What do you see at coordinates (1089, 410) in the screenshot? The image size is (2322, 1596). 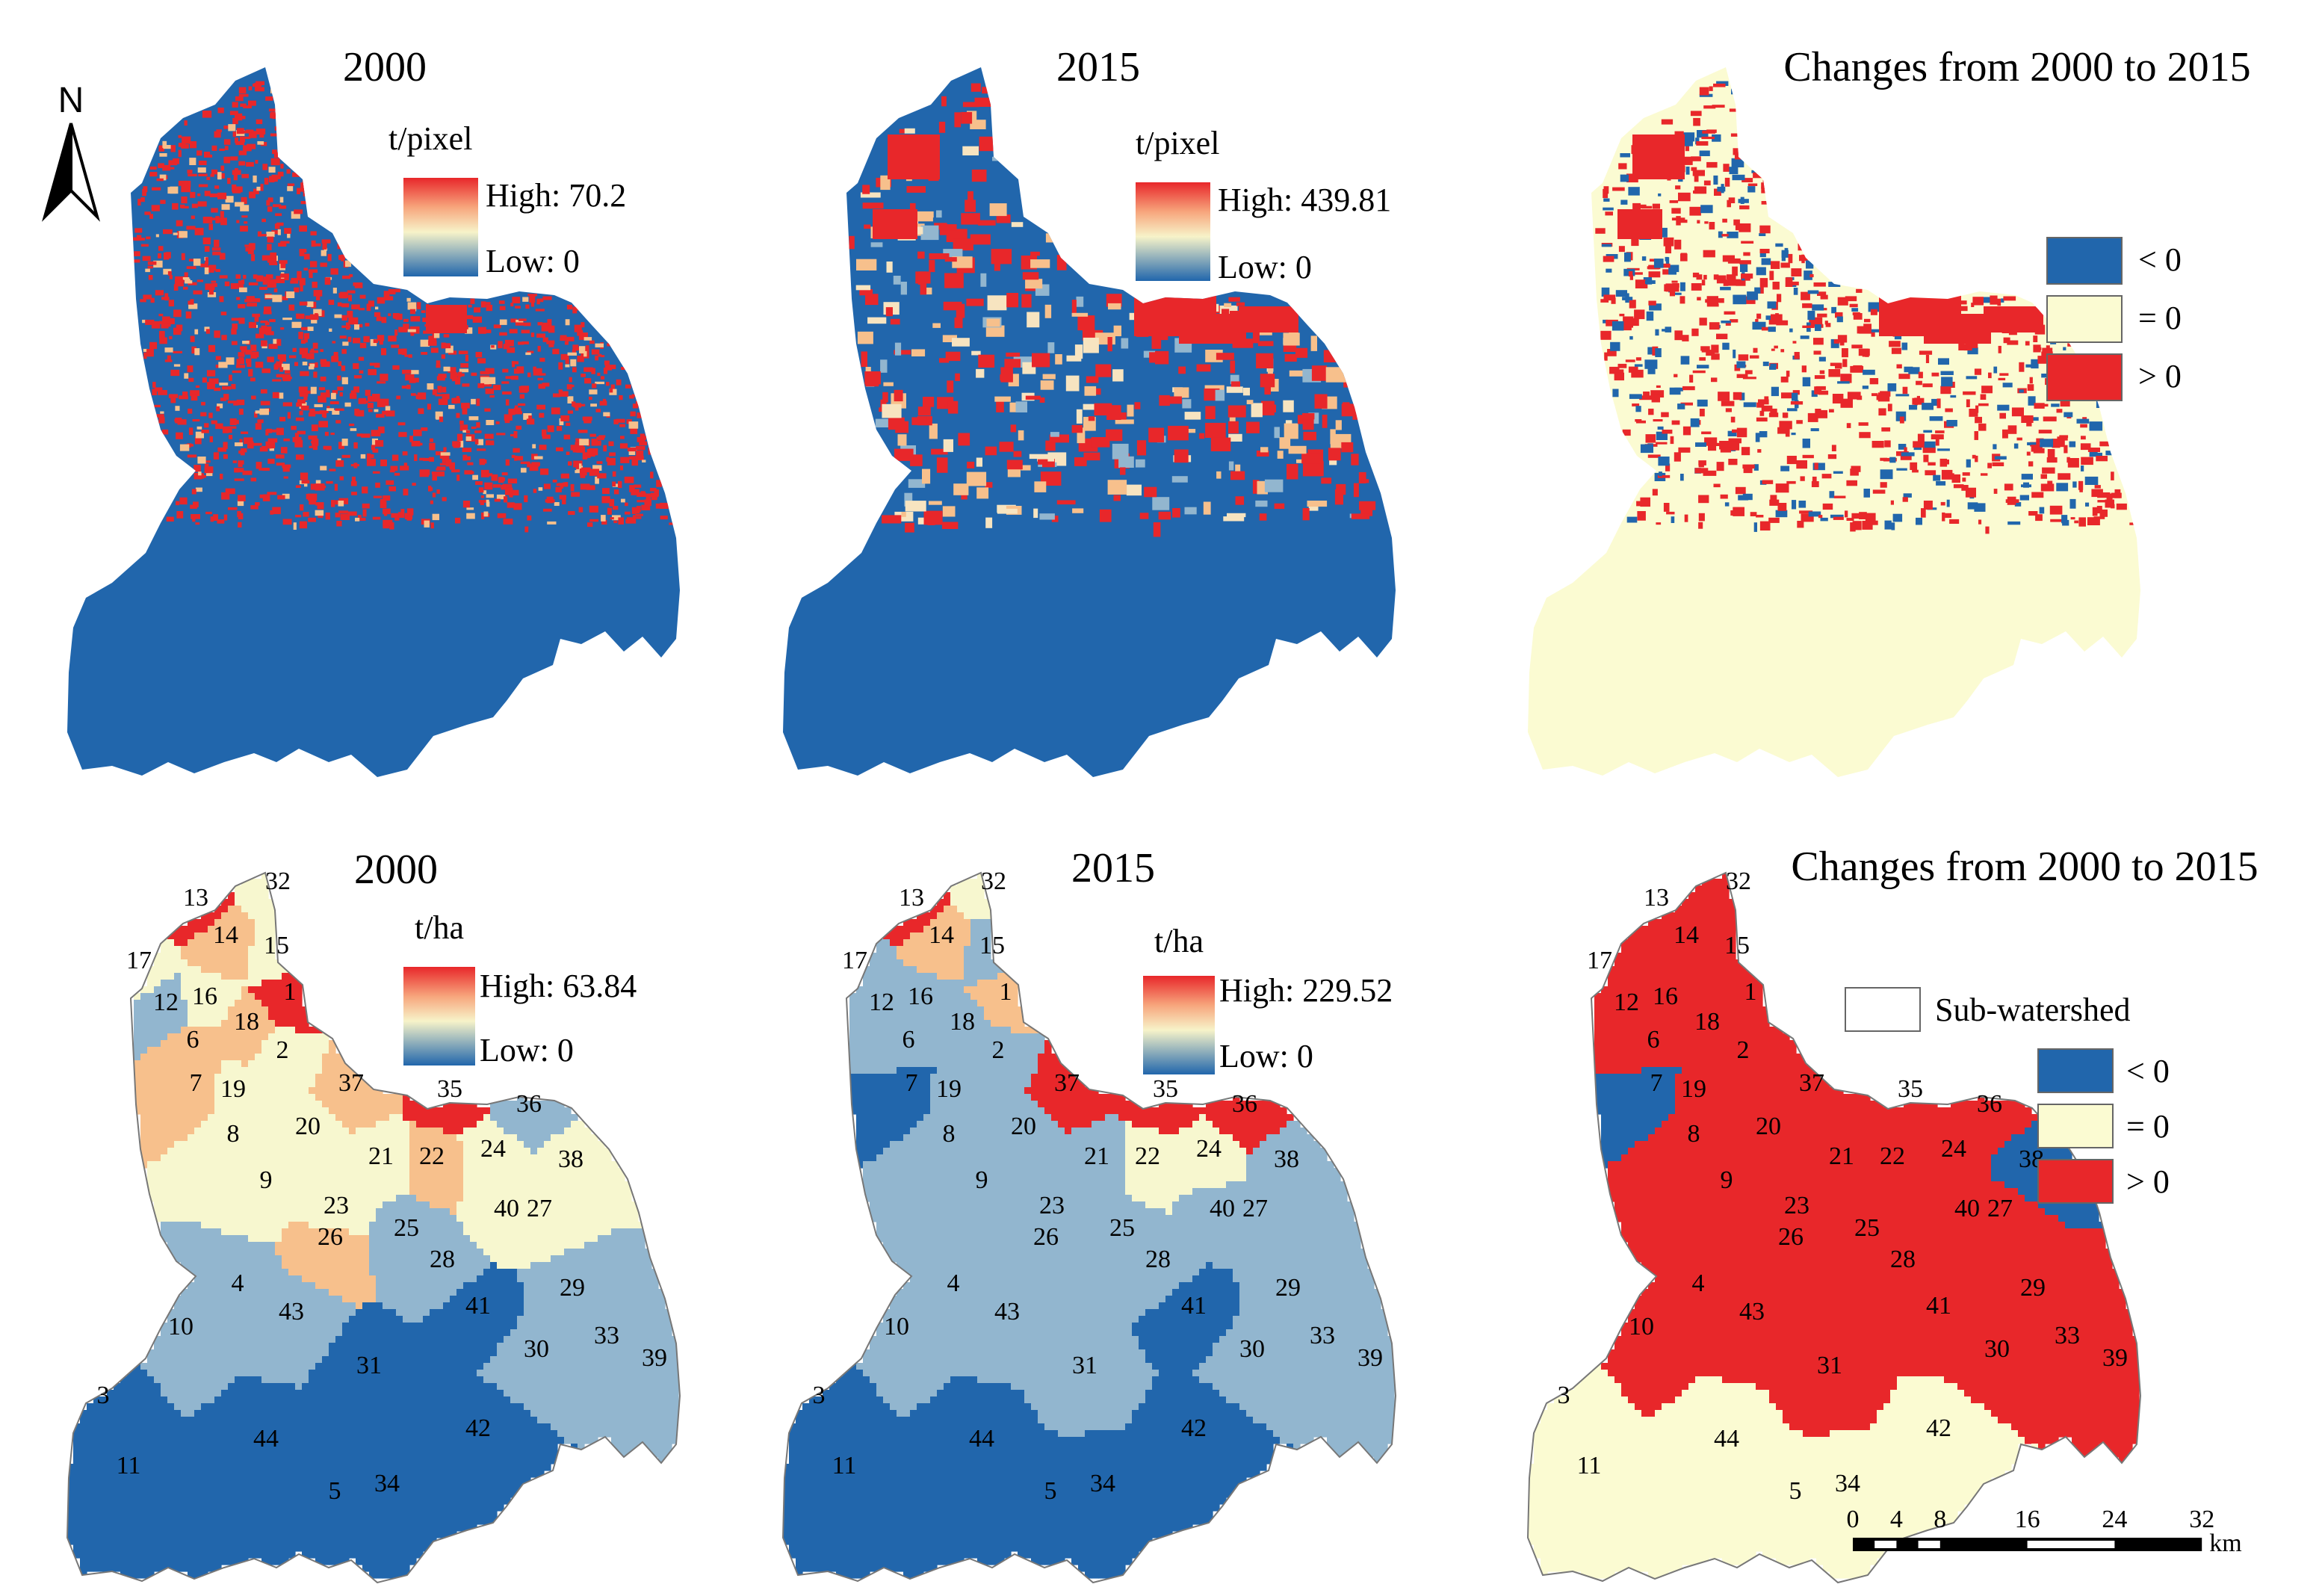 I see `panel-b: 2015 t/pixel High: 439.81 Low: 0` at bounding box center [1089, 410].